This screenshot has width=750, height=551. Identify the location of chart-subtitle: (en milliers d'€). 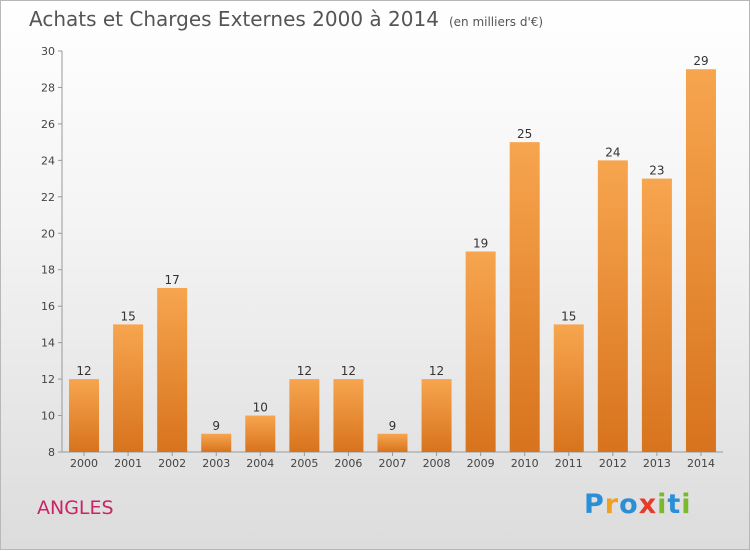
(496, 22).